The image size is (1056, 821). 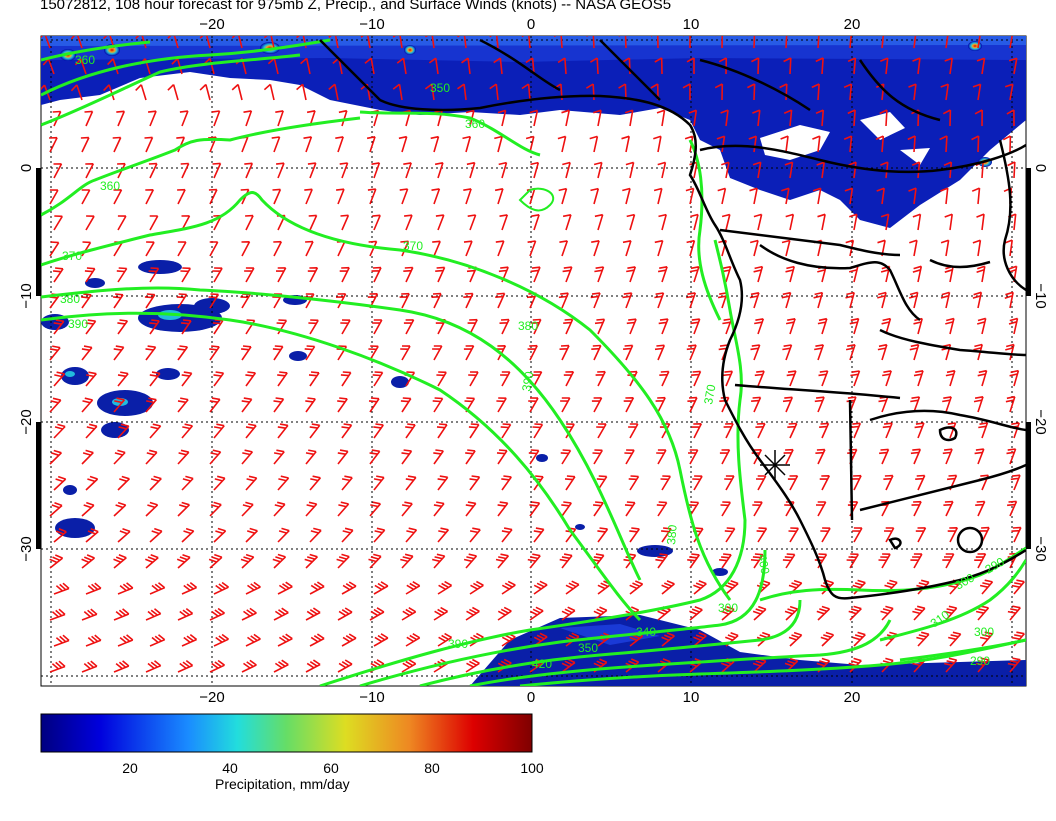 I want to click on contour-label: 350, so click(x=440, y=88).